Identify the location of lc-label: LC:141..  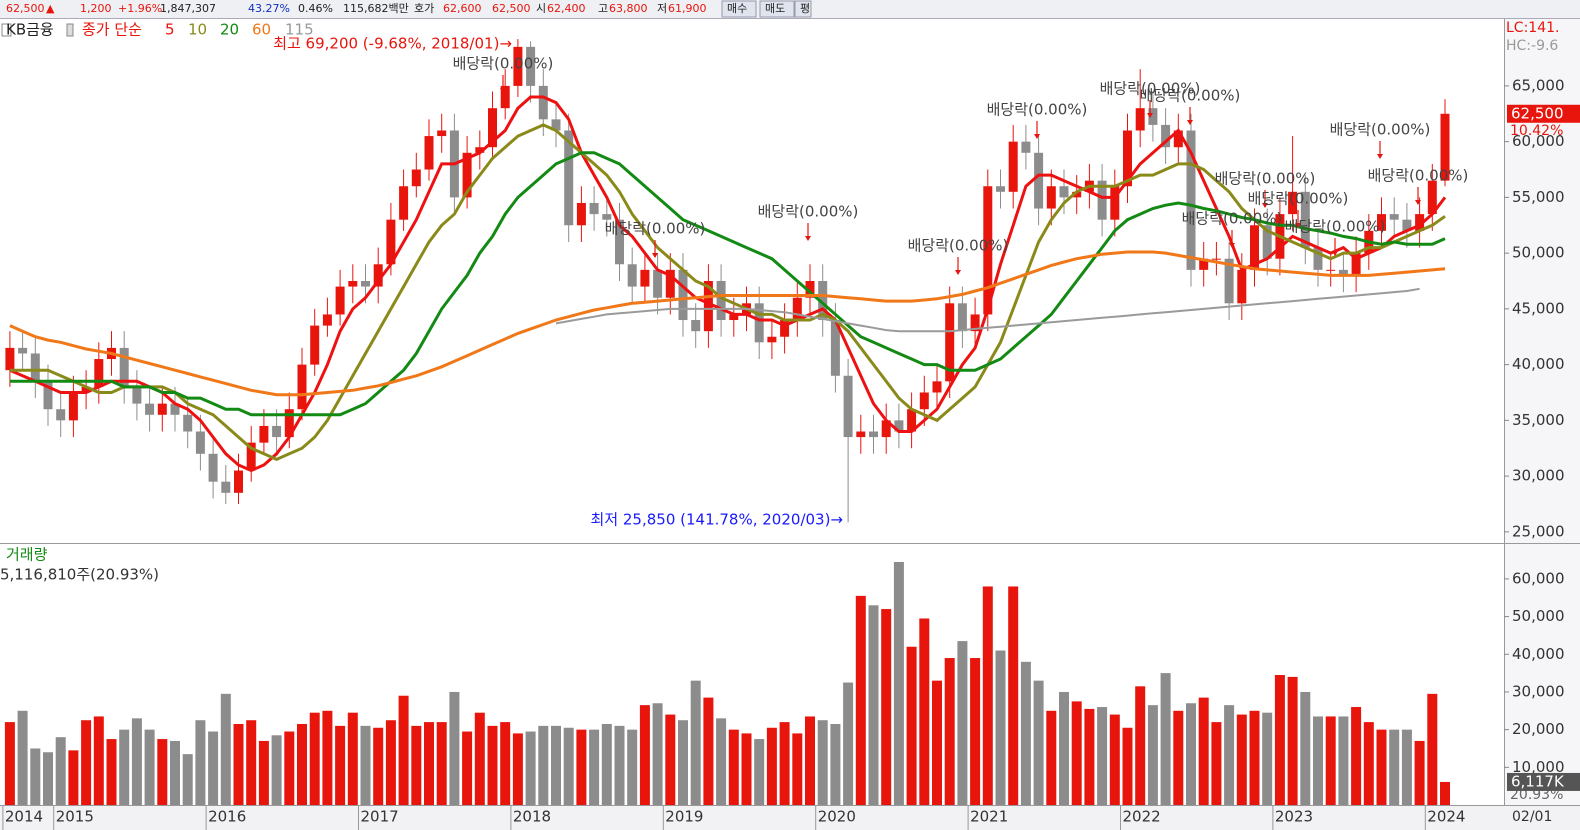
(1532, 28).